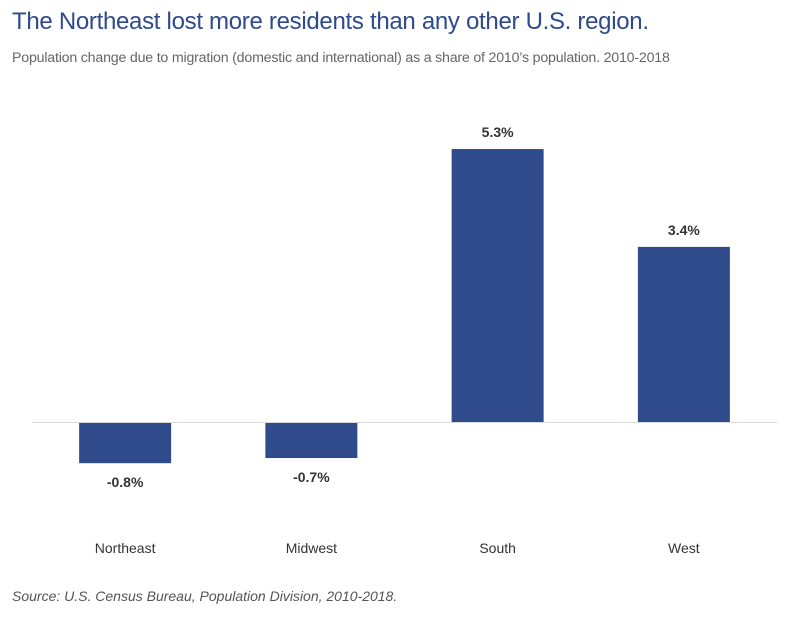 The height and width of the screenshot is (617, 793). What do you see at coordinates (125, 482) in the screenshot?
I see `data-label: -0.8%` at bounding box center [125, 482].